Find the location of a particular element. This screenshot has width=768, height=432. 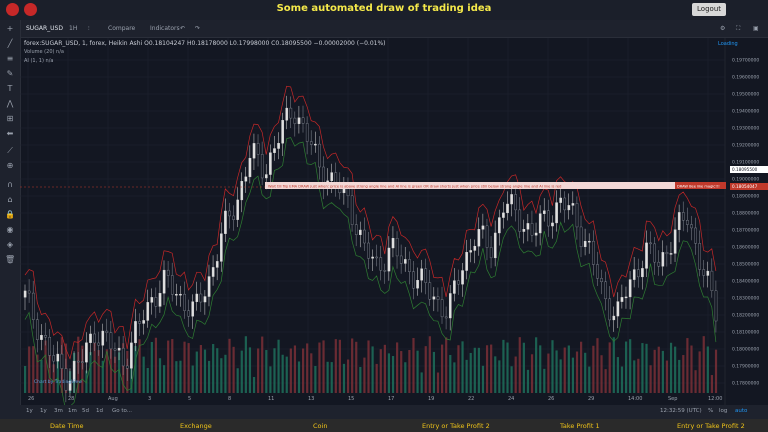

compare-button: Compare is located at coordinates (122, 28).